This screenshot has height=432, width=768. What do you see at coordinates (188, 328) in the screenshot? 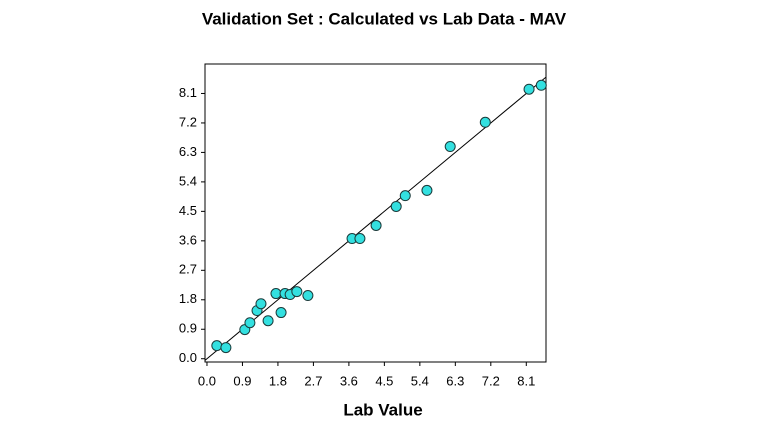
I see `y-tick-label: 0.9` at bounding box center [188, 328].